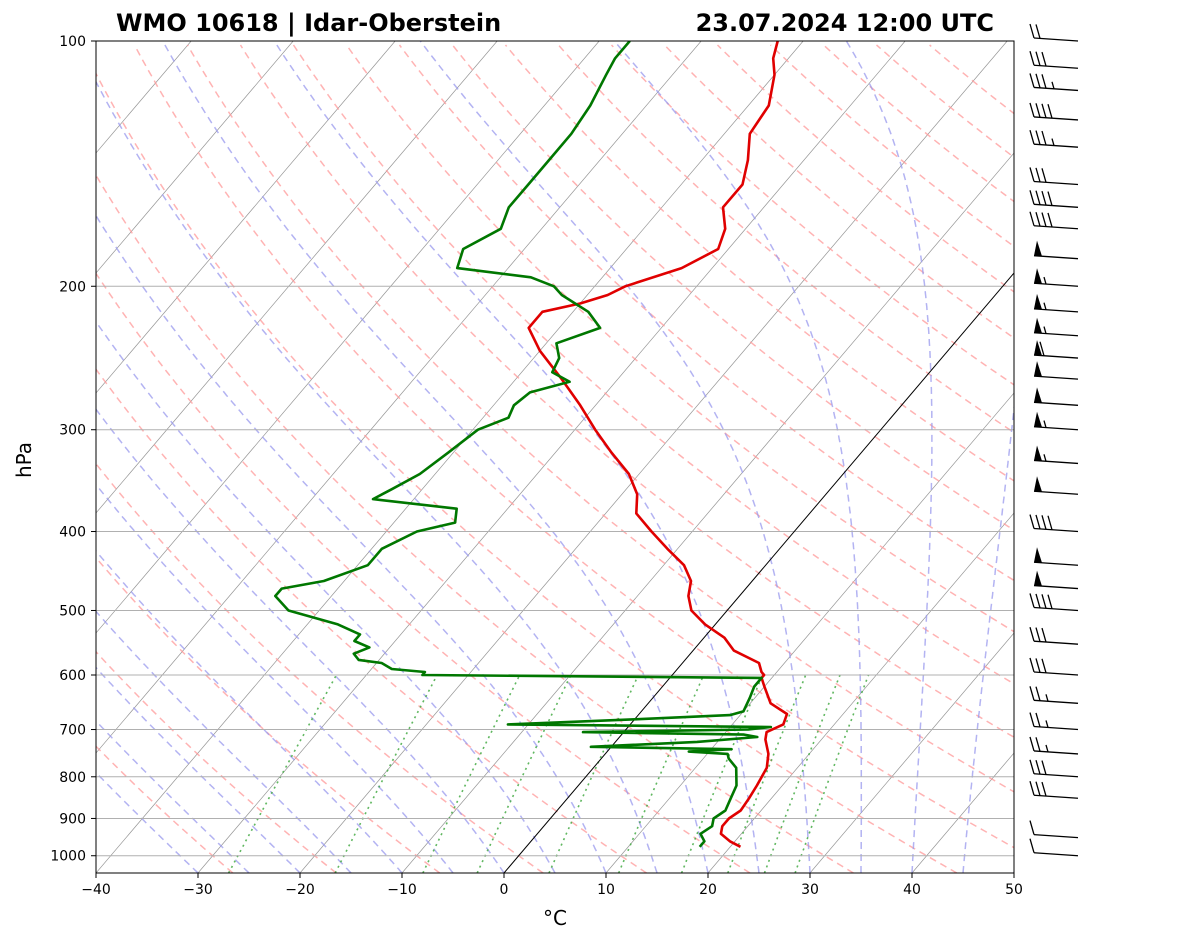 The height and width of the screenshot is (941, 1181). Describe the element at coordinates (72, 778) in the screenshot. I see `y-tick-label: 800` at that location.